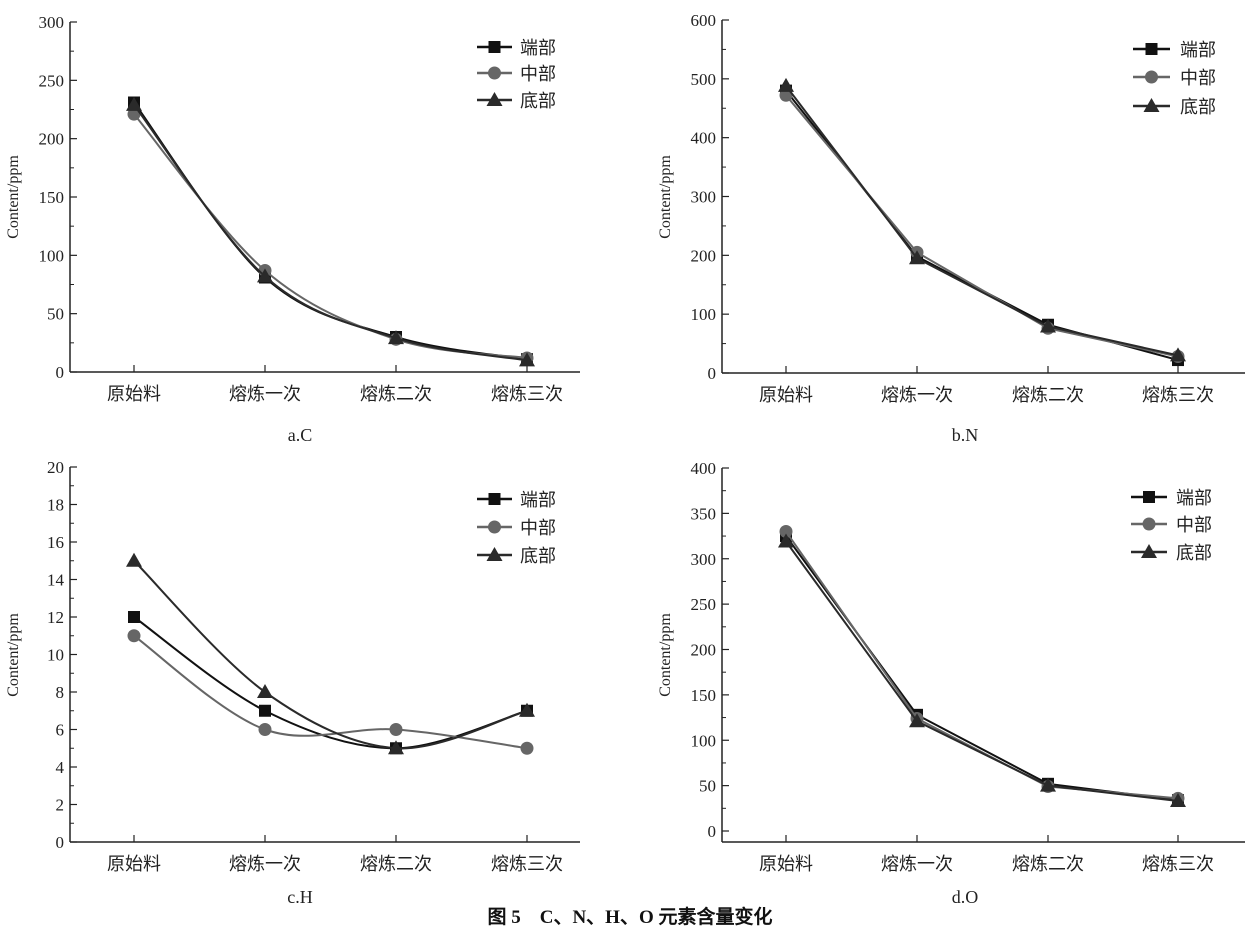 The image size is (1260, 945). I want to click on y-tick-label: 150, so click(52, 197).